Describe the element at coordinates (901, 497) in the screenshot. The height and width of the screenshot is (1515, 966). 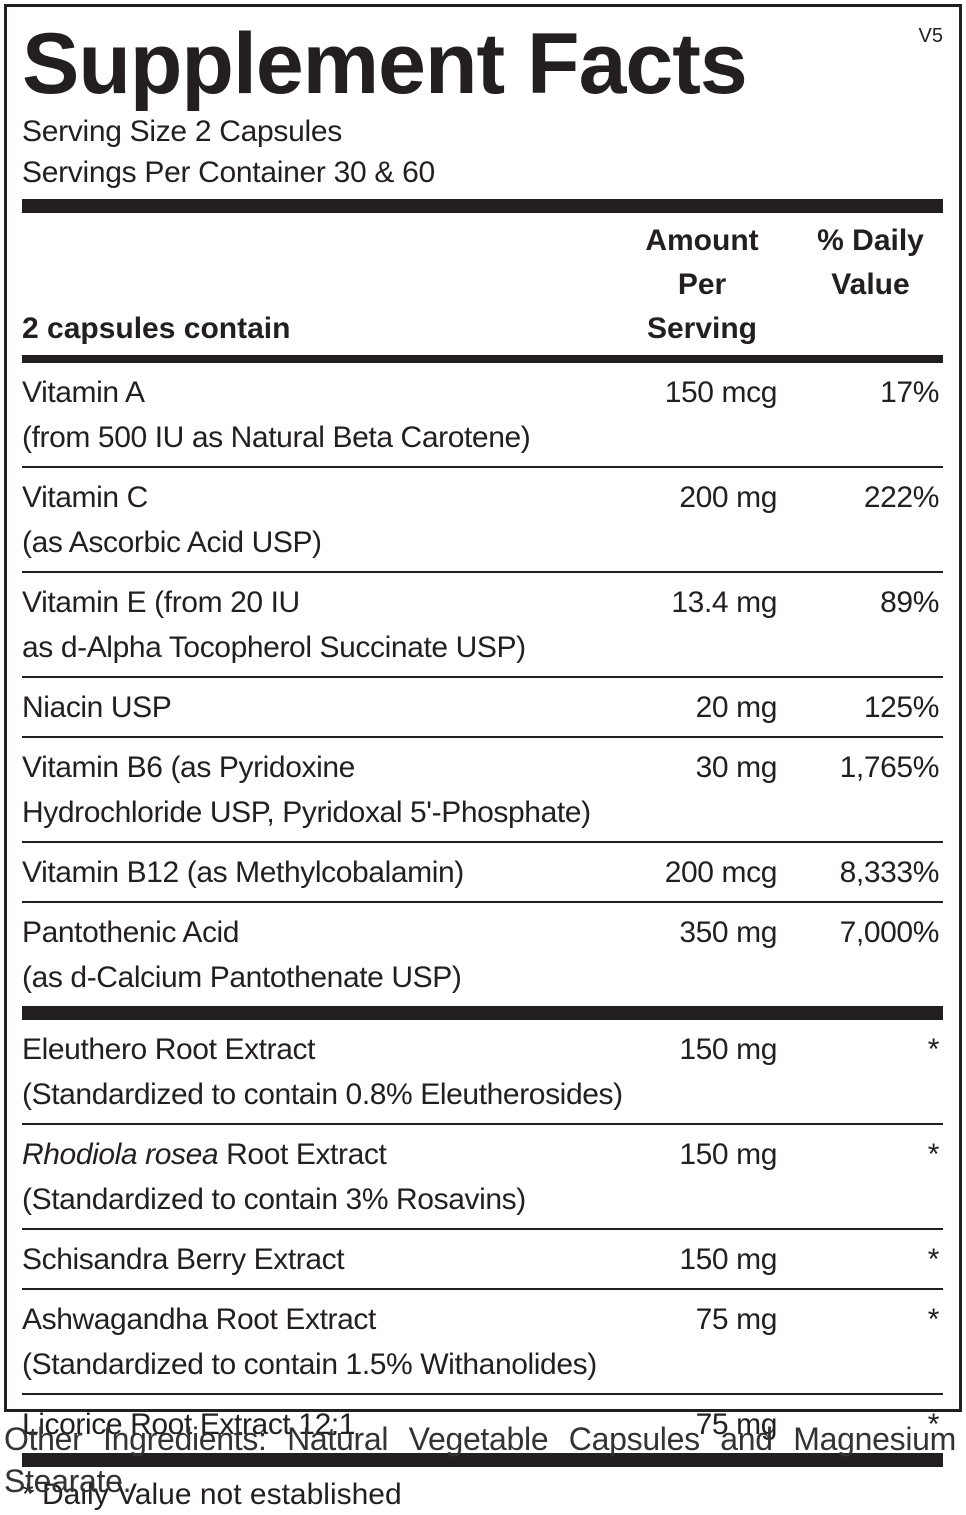
I see `daily-value: 222%` at that location.